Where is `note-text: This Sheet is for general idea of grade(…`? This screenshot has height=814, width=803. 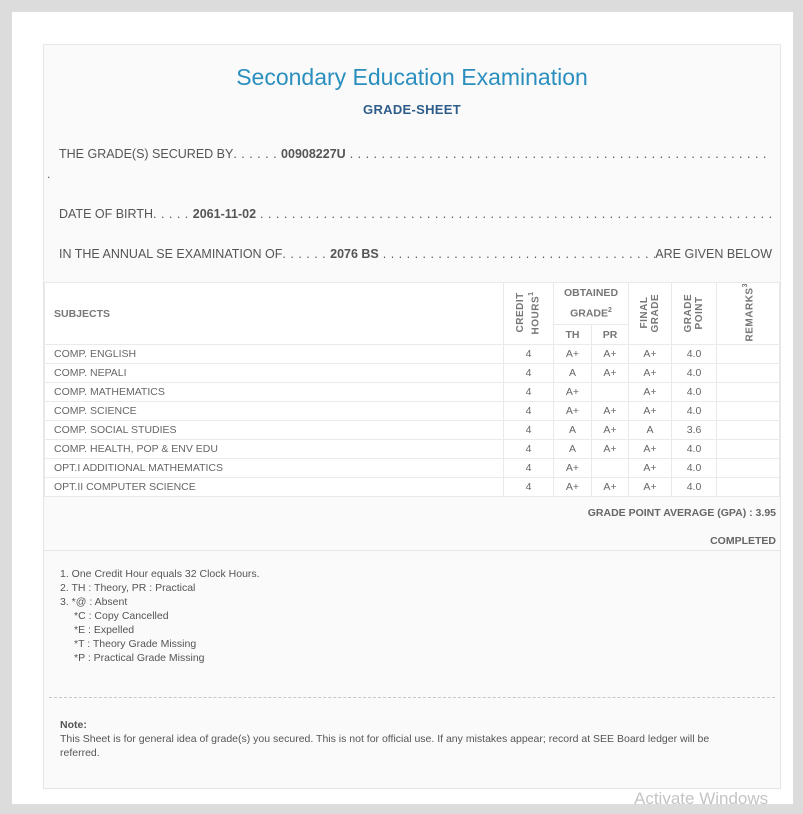
note-text: This Sheet is for general idea of grade(… is located at coordinates (385, 746).